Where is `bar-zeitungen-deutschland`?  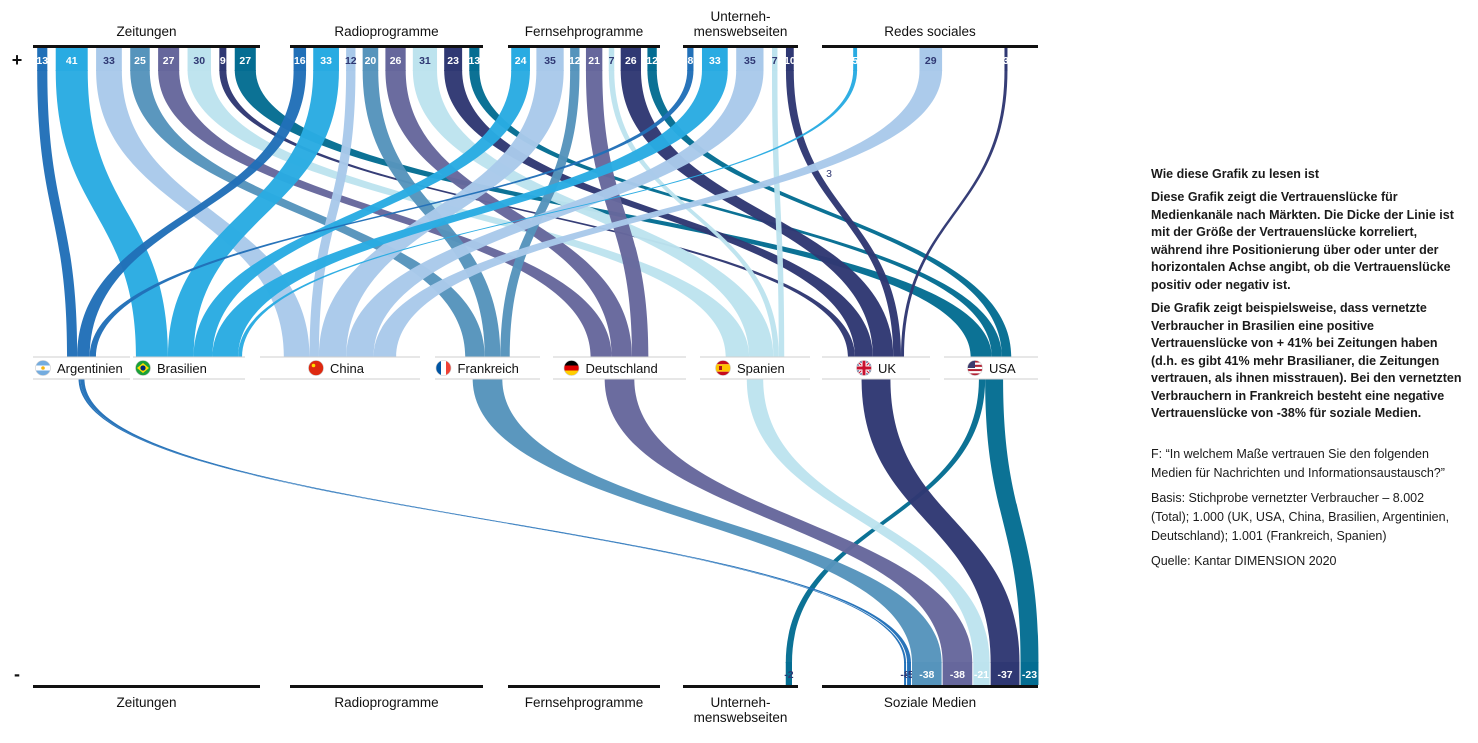 bar-zeitungen-deutschland is located at coordinates (169, 59).